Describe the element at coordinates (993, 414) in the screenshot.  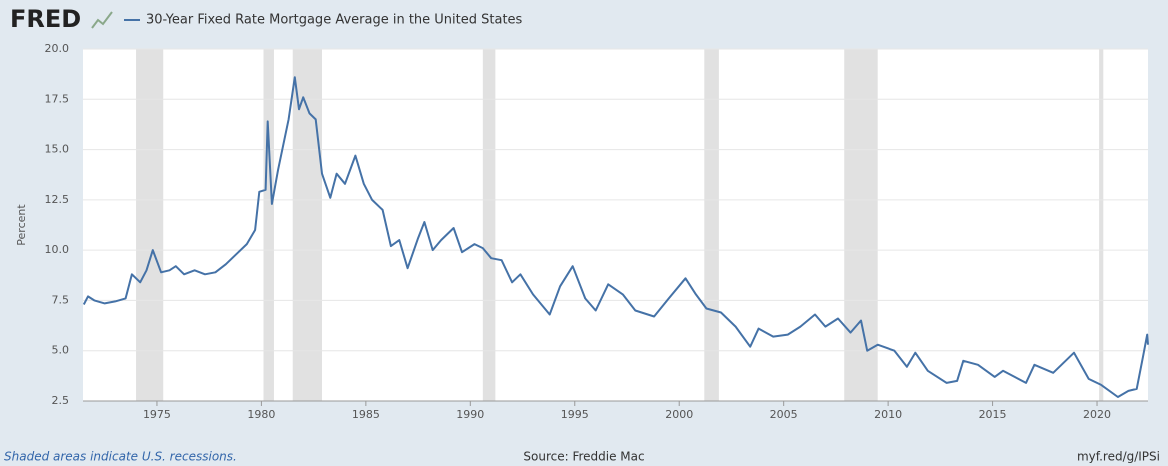
I see `x-tick-label: 2015` at that location.